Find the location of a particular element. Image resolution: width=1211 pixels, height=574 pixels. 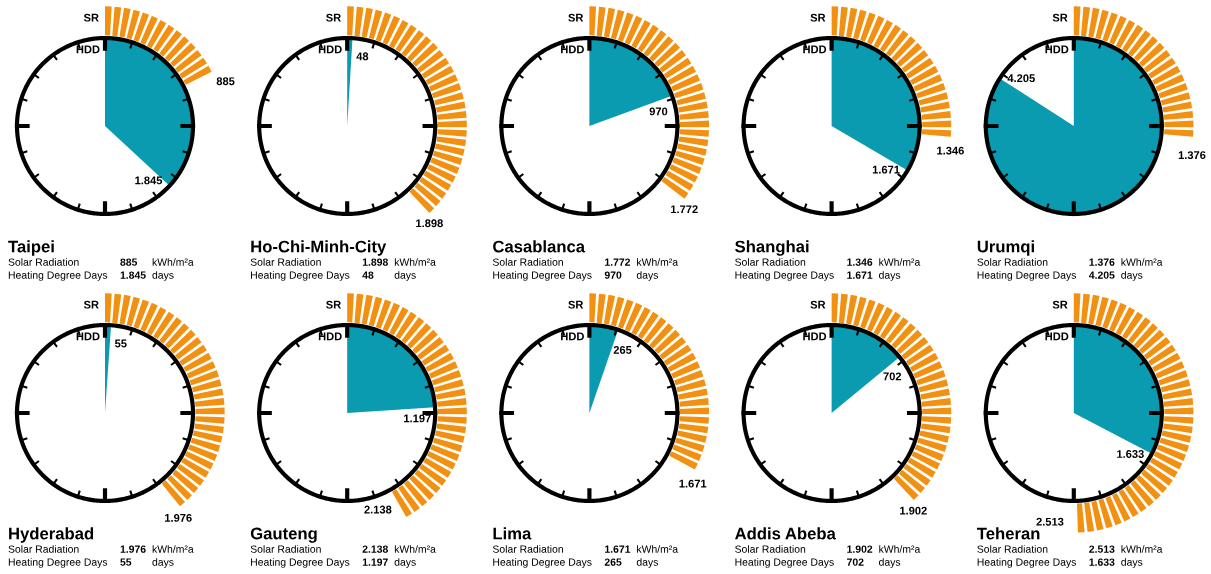

data-label: 1.376 is located at coordinates (1102, 262).